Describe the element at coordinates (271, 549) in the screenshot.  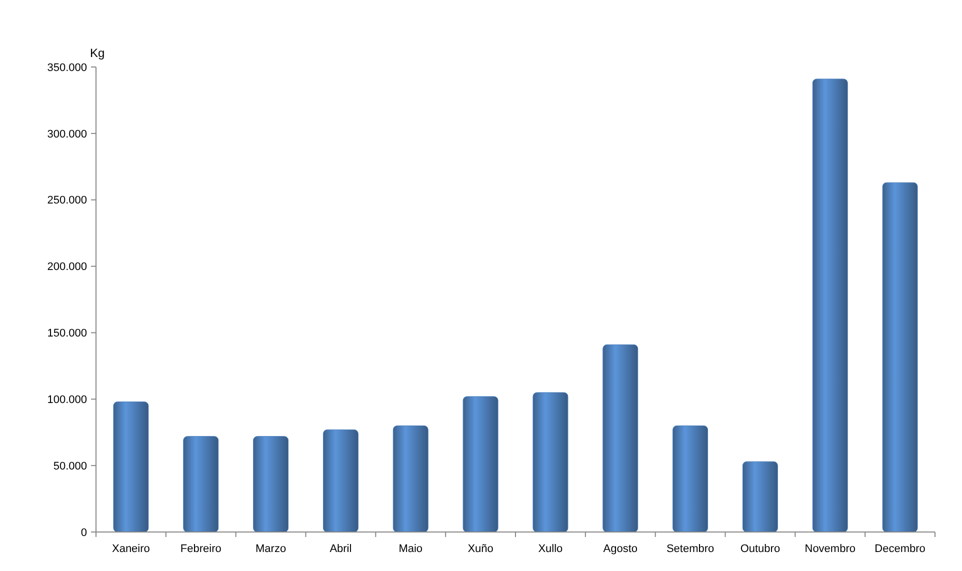
I see `x-tick-label: Marzo` at that location.